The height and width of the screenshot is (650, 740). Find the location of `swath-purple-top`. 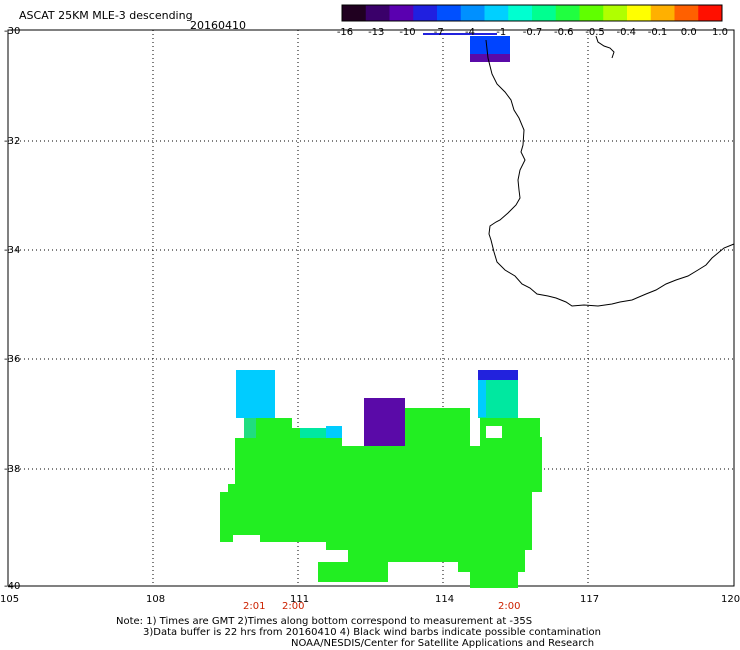

swath-purple-top is located at coordinates (490, 58).